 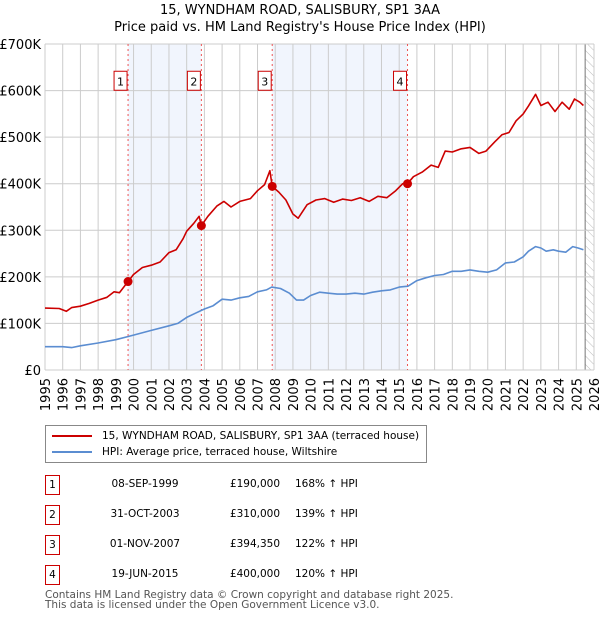 I want to click on x-tick-label: 2021, so click(x=506, y=394).